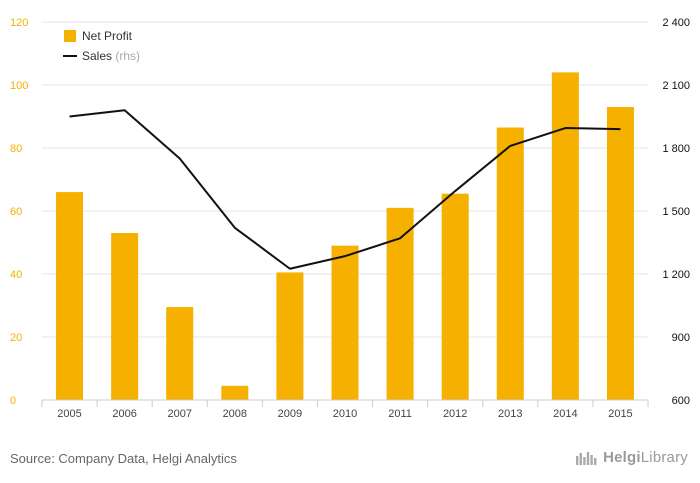 The image size is (700, 483). I want to click on y-right-tick-label: 2 100, so click(676, 86).